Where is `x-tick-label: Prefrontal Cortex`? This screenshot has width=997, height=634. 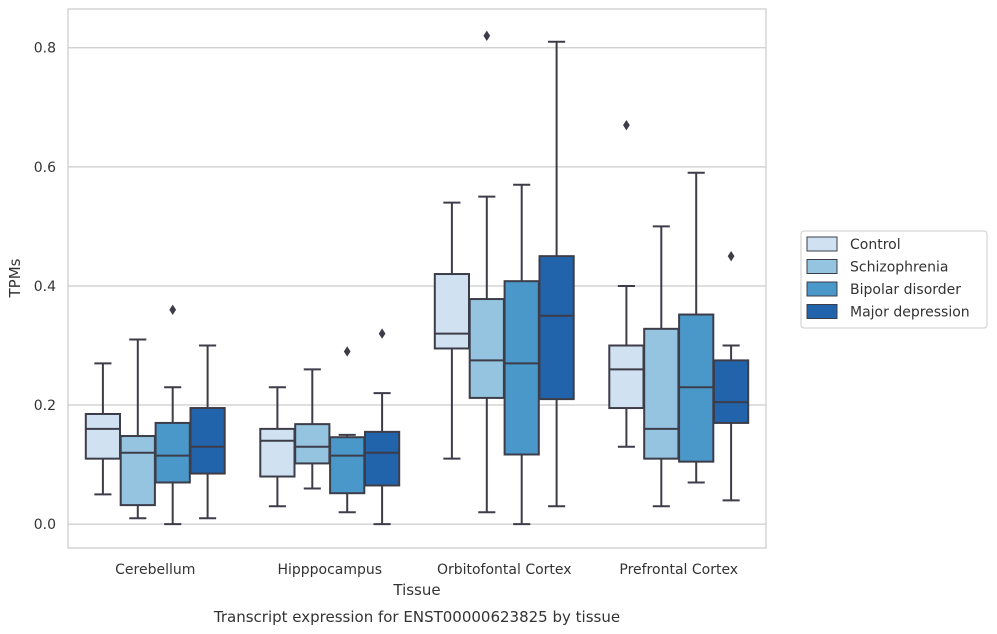 x-tick-label: Prefrontal Cortex is located at coordinates (678, 570).